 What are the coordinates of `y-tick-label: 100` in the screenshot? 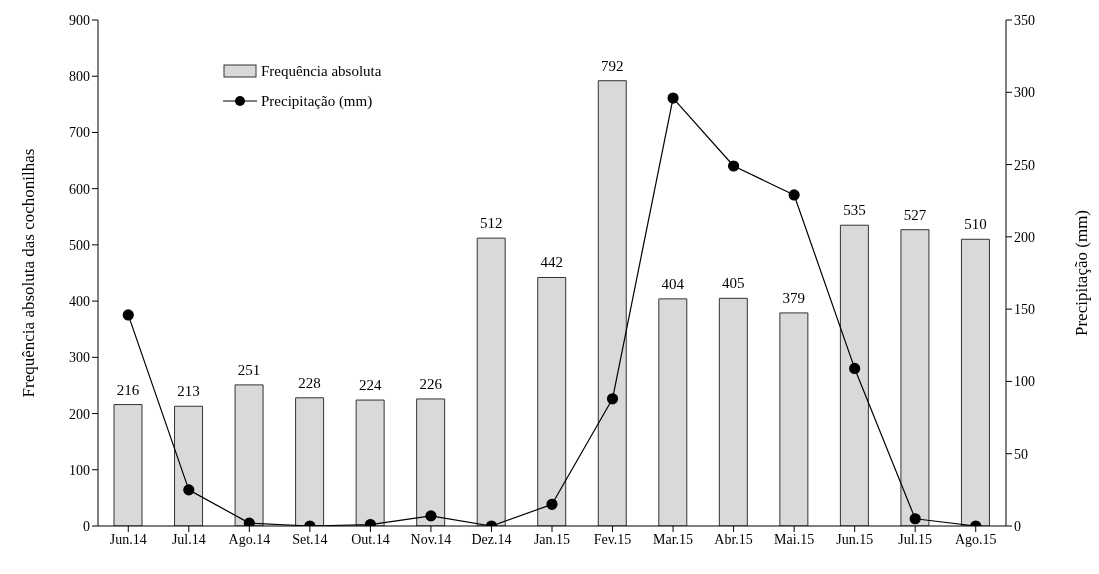 It's located at (79, 470).